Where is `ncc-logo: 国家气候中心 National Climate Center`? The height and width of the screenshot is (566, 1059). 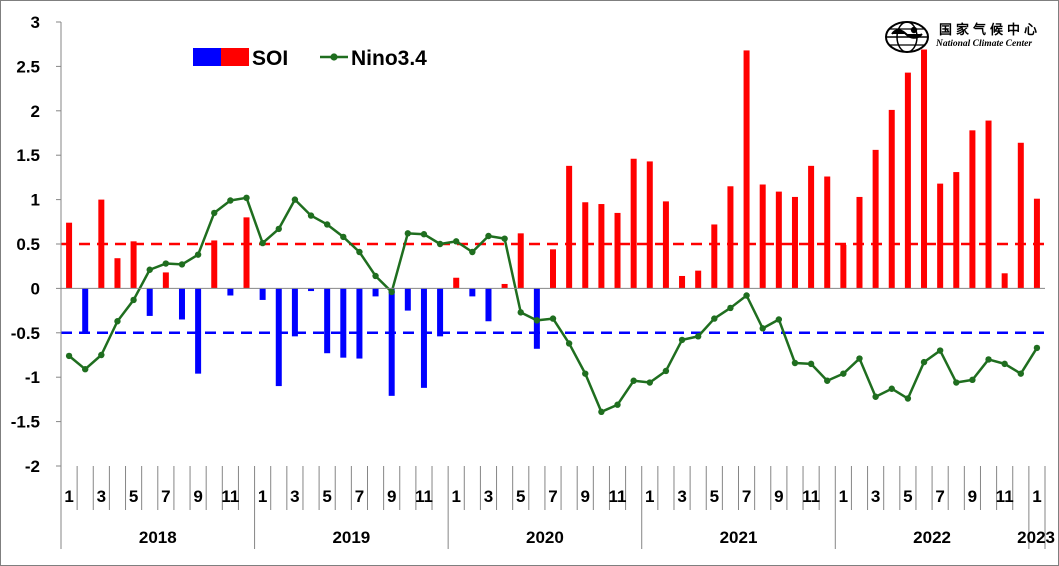 ncc-logo: 国家气候中心 National Climate Center is located at coordinates (966, 37).